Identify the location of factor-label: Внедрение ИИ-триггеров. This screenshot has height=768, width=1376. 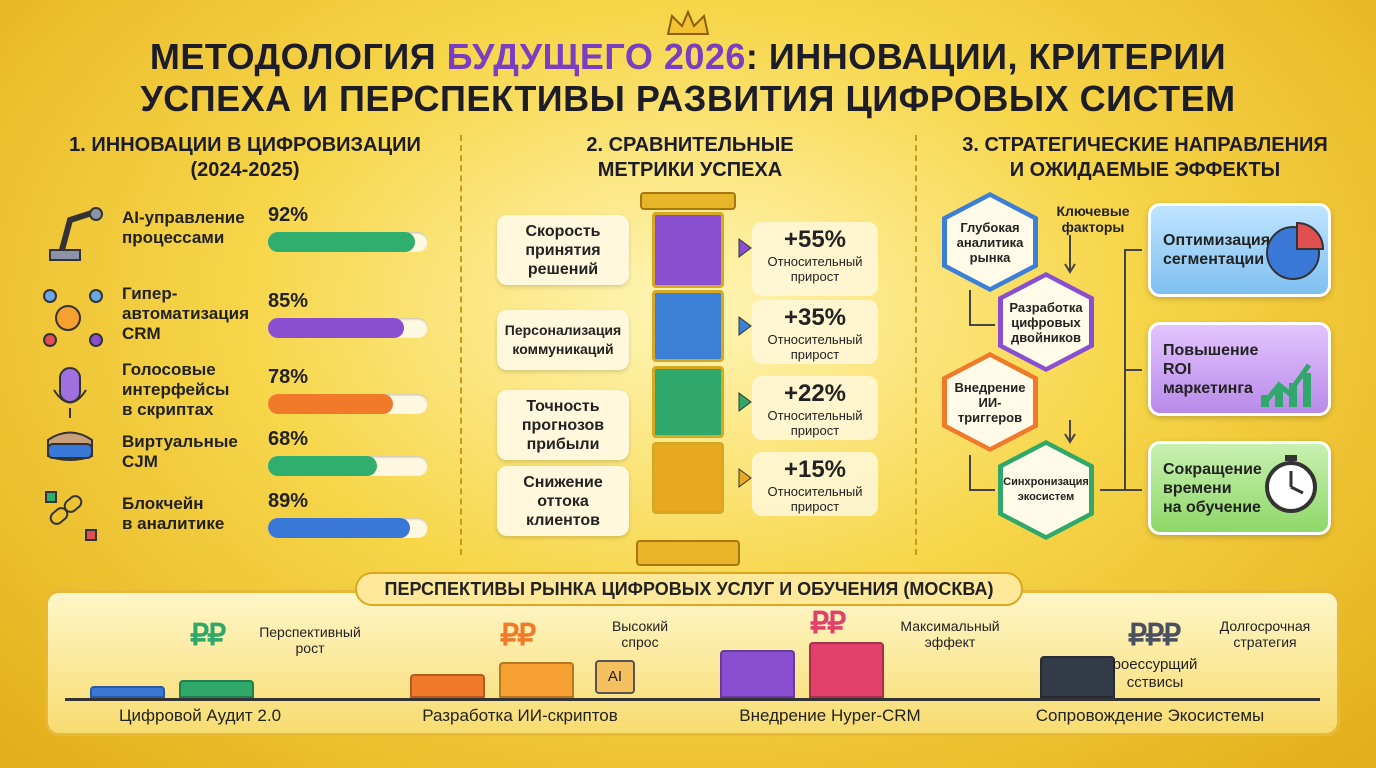
(990, 402).